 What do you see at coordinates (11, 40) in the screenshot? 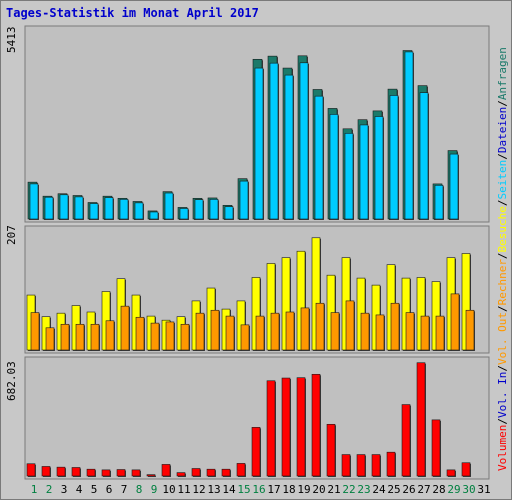
I see `requests-max-label: 5413` at bounding box center [11, 40].